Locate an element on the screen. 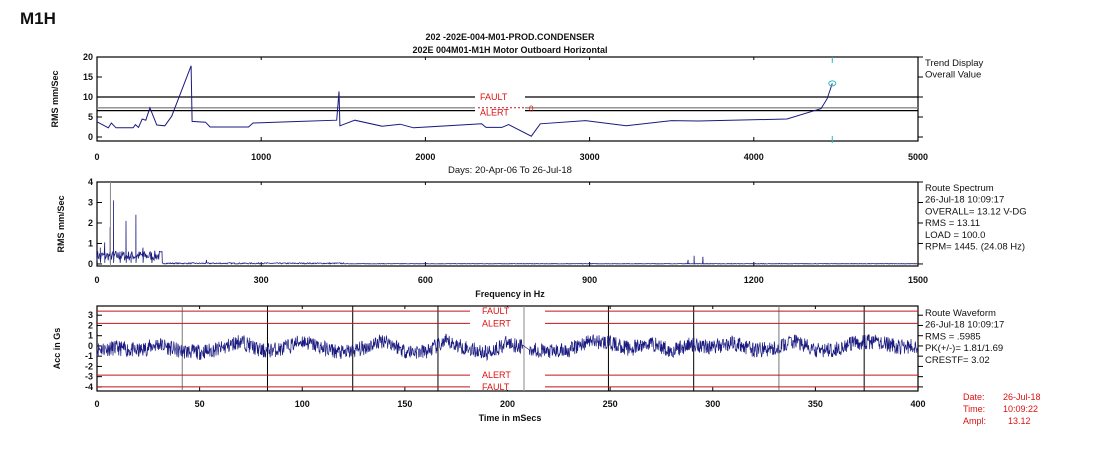 The width and height of the screenshot is (1093, 460). x-axis-label: Time in mSecs is located at coordinates (510, 418).